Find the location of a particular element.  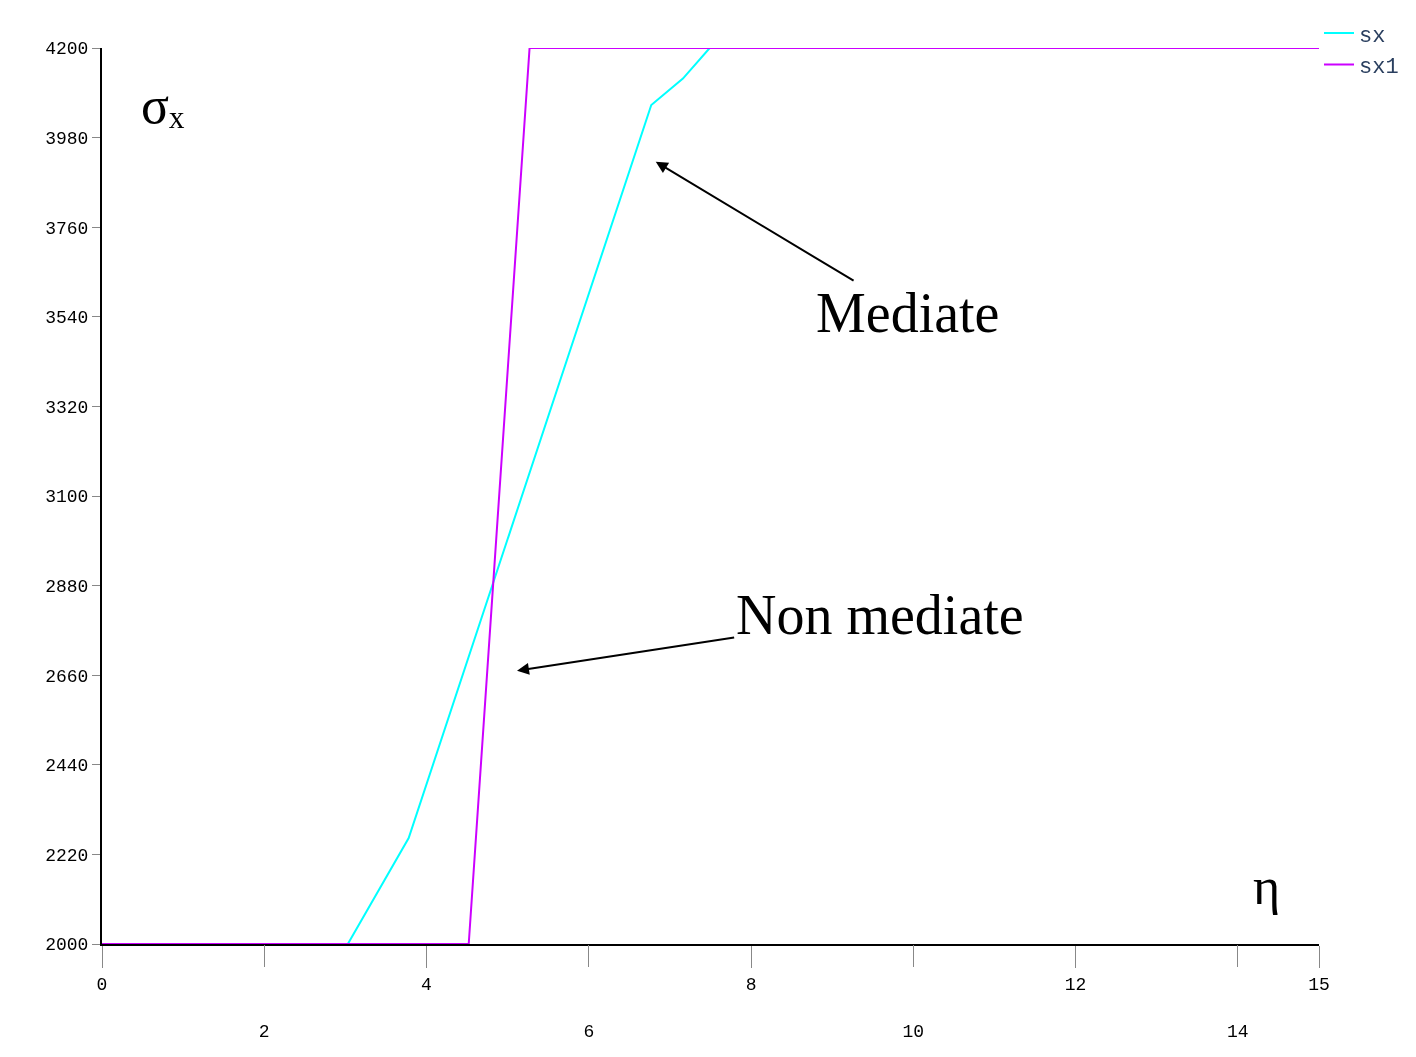

x2-tick-label: 6 is located at coordinates (589, 1031).